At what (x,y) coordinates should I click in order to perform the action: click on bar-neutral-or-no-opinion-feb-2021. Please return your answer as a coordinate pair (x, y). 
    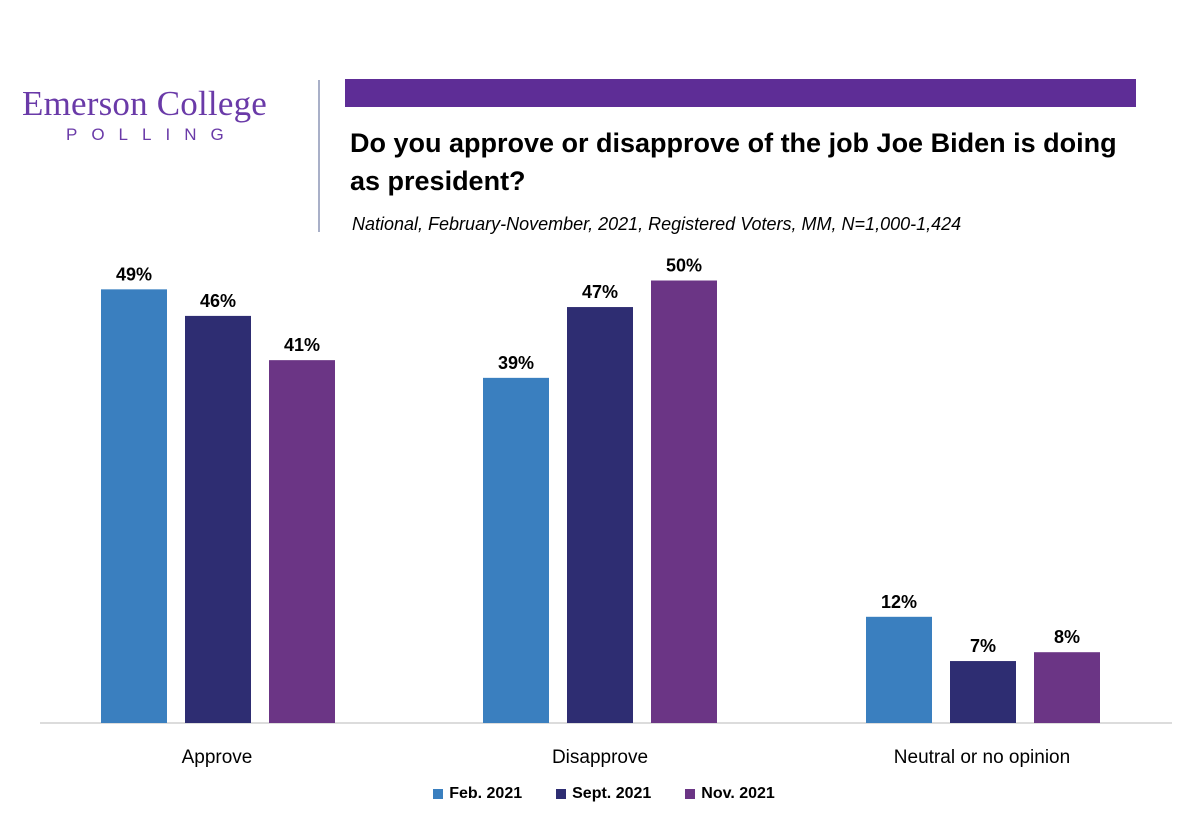
    Looking at the image, I should click on (899, 669).